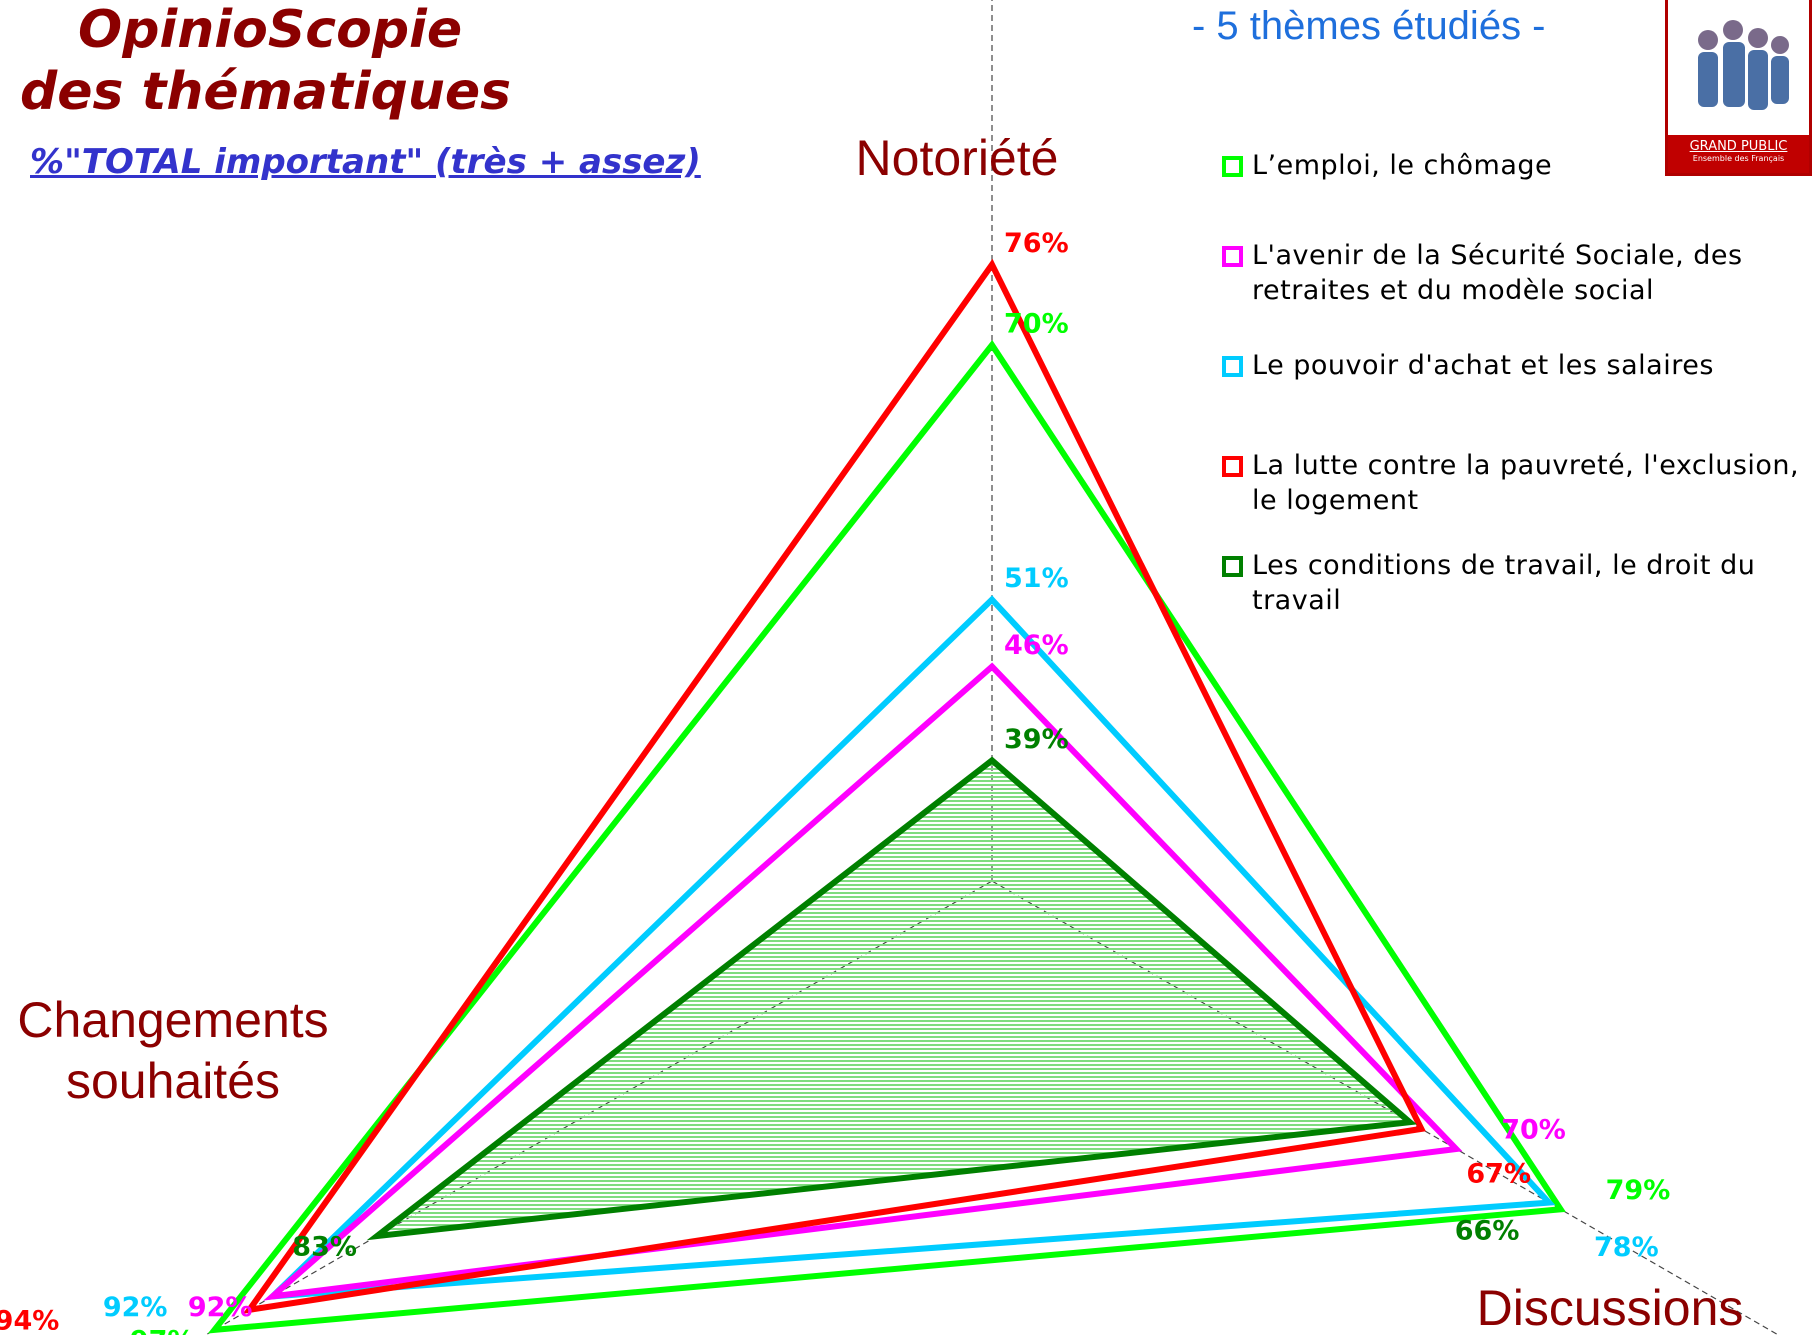 Image resolution: width=1812 pixels, height=1339 pixels. I want to click on legend-entry: Le pouvoir d'achat et les salaires, so click(1517, 365).